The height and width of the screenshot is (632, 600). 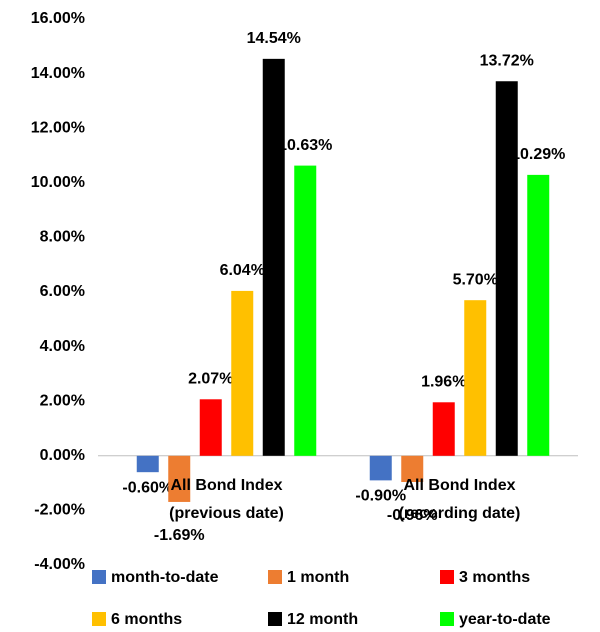 What do you see at coordinates (305, 145) in the screenshot?
I see `data-label: 10.63%` at bounding box center [305, 145].